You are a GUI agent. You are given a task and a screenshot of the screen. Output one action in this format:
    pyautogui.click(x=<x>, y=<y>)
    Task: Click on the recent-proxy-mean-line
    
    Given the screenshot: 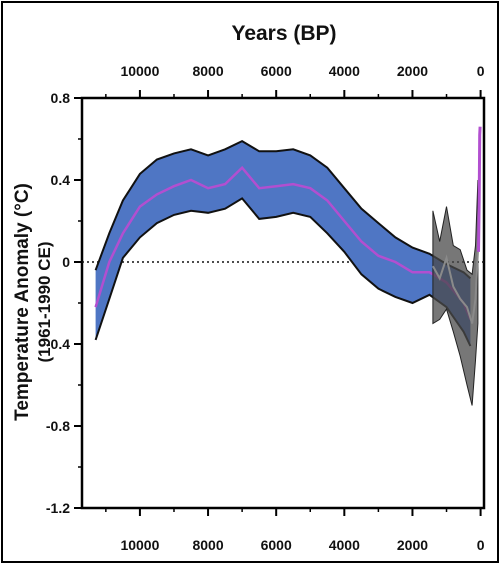 What is the action you would take?
    pyautogui.click(x=455, y=287)
    